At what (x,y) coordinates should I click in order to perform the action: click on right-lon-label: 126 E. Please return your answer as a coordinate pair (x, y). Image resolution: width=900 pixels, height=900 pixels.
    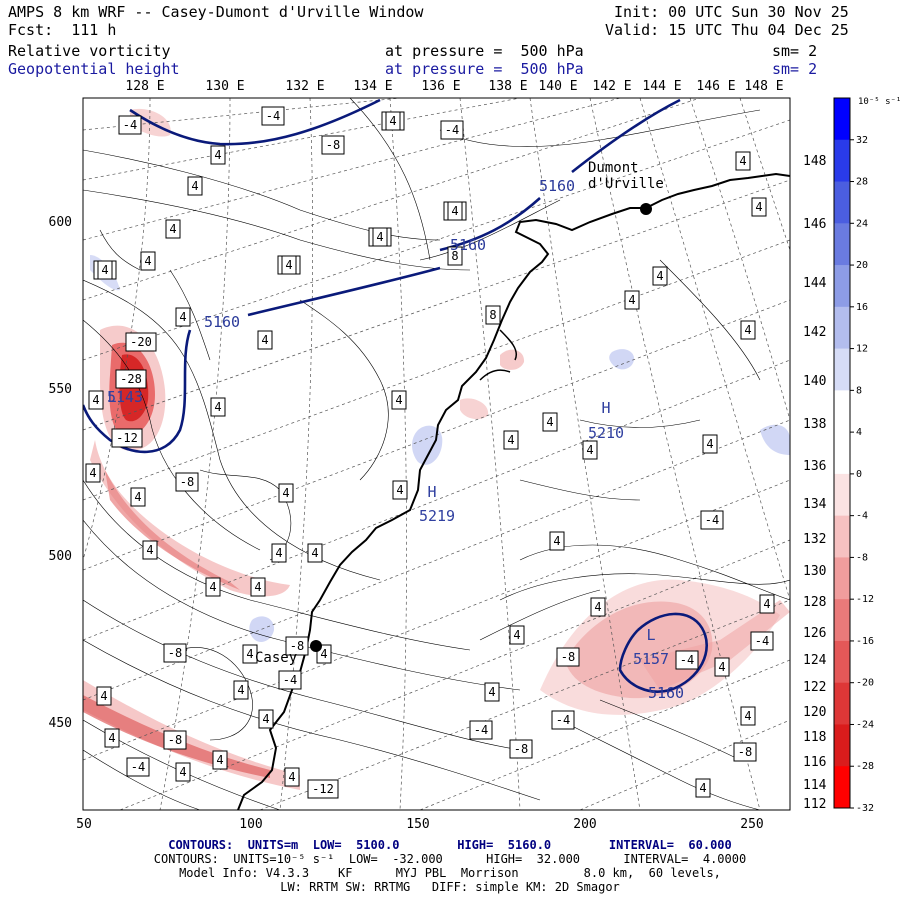
    Looking at the image, I should click on (822, 633).